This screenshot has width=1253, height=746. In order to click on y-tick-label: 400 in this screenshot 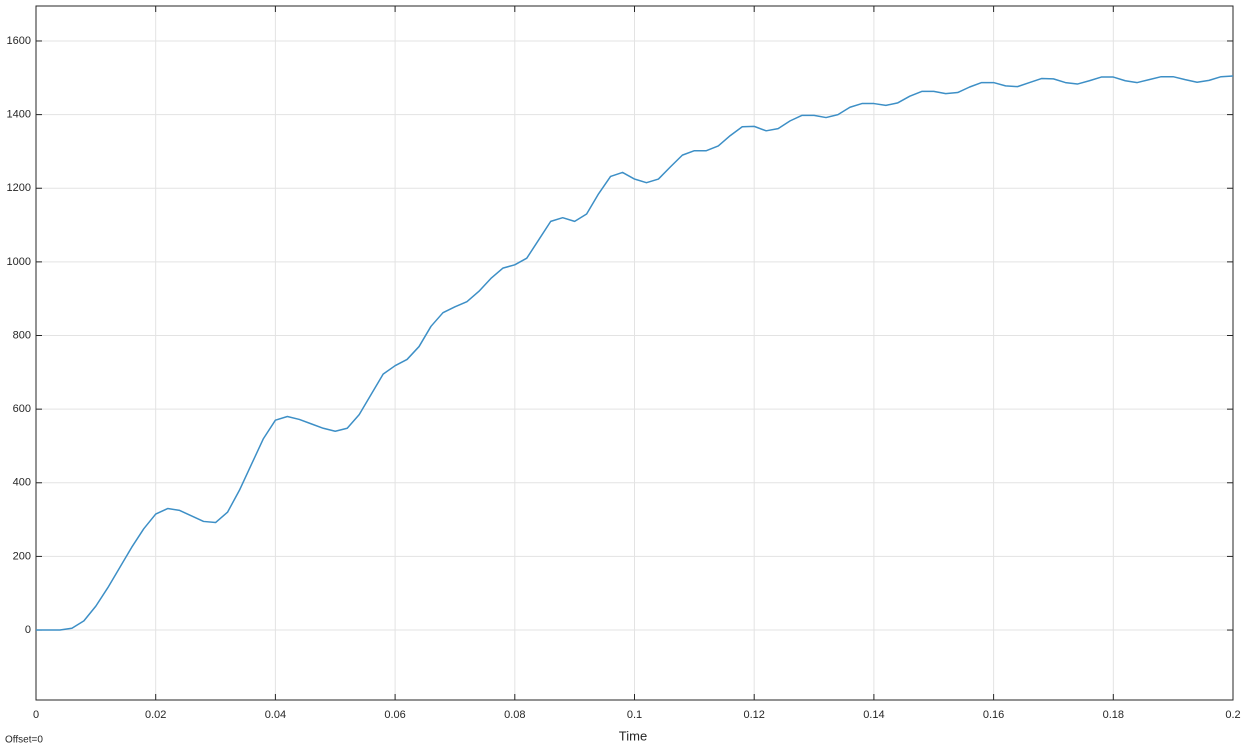, I will do `click(22, 483)`.